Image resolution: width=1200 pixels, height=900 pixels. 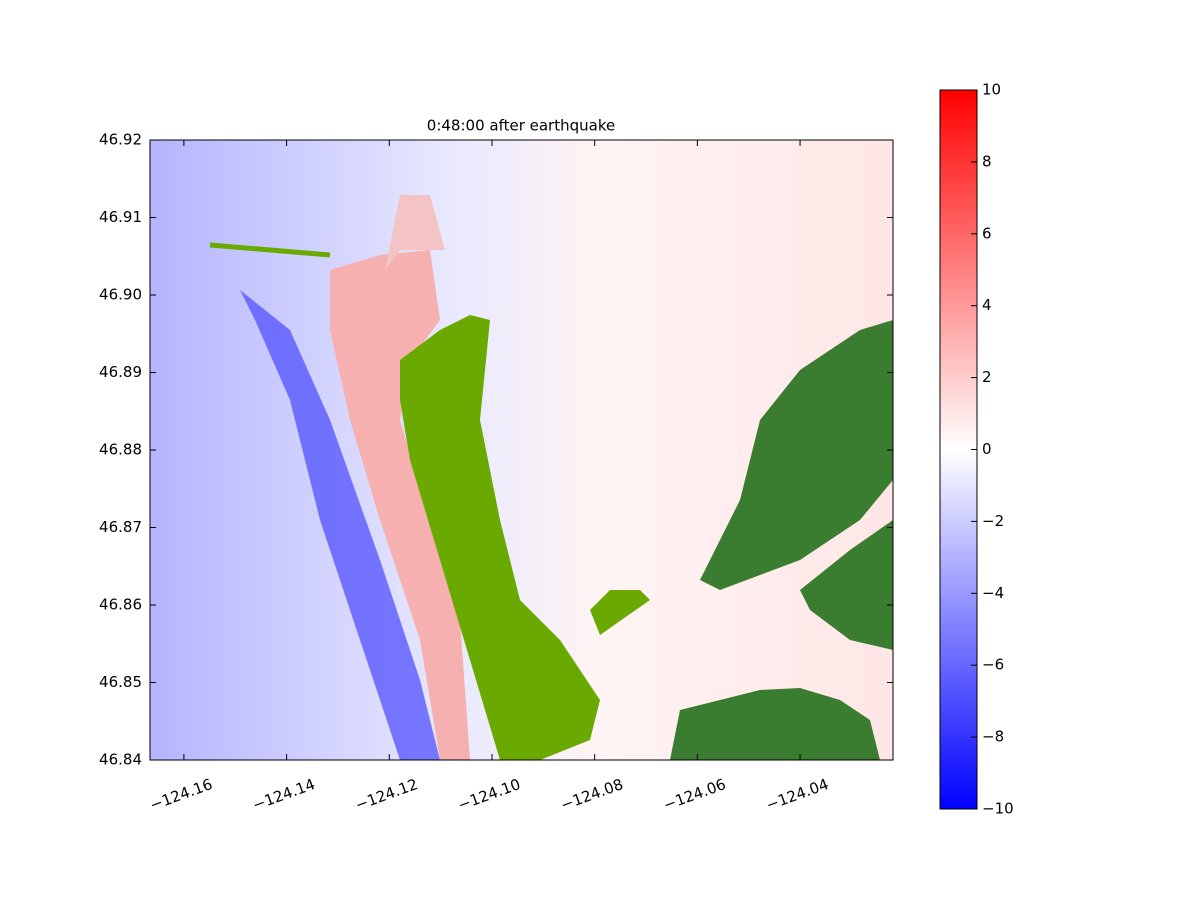 What do you see at coordinates (987, 305) in the screenshot?
I see `colorbar-tick-label: 4` at bounding box center [987, 305].